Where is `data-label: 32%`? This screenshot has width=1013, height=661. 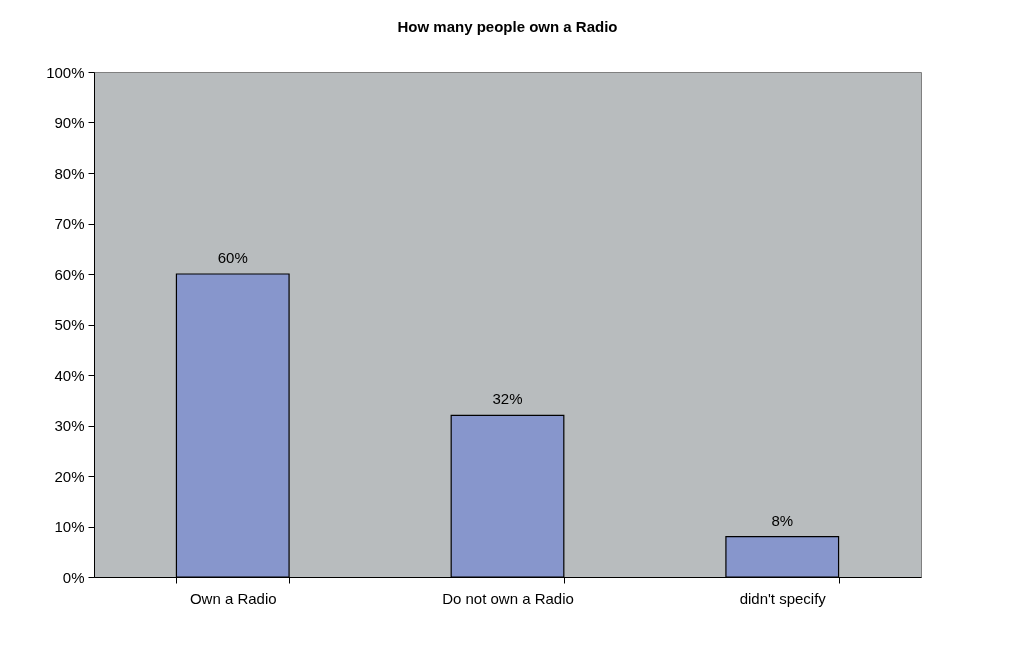
data-label: 32% is located at coordinates (507, 399).